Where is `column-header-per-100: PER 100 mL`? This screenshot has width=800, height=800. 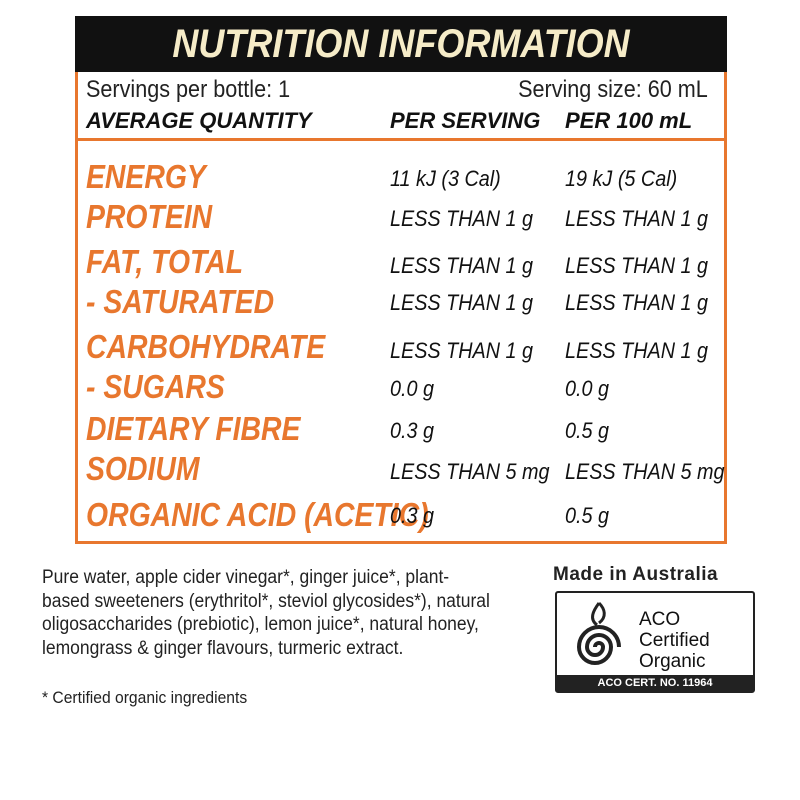 column-header-per-100: PER 100 mL is located at coordinates (629, 120).